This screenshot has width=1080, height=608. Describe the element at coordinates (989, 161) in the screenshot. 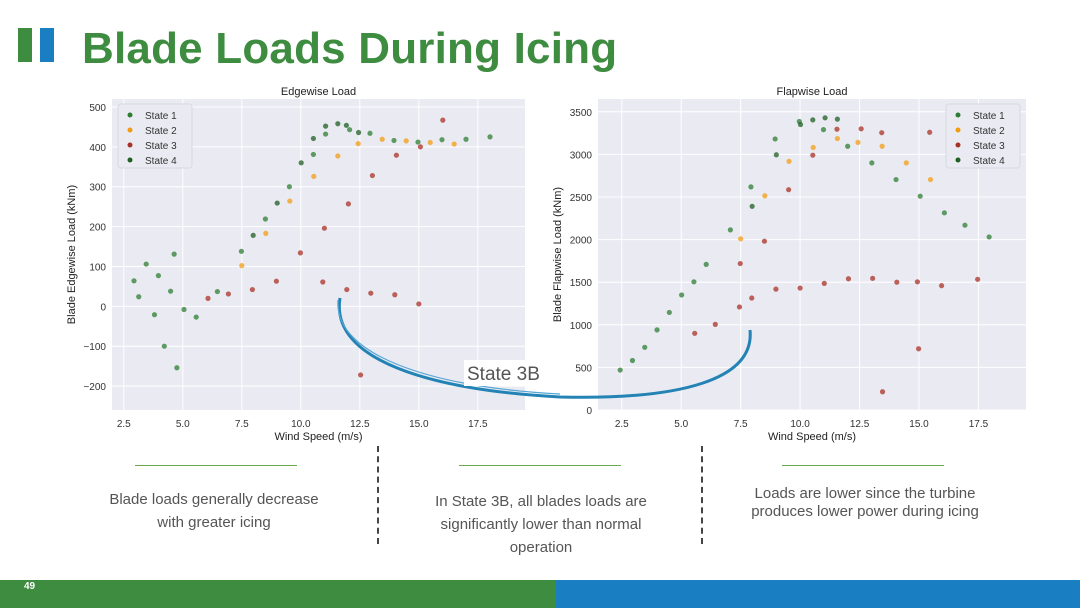

I see `flapwise-legend-label: State 4` at that location.